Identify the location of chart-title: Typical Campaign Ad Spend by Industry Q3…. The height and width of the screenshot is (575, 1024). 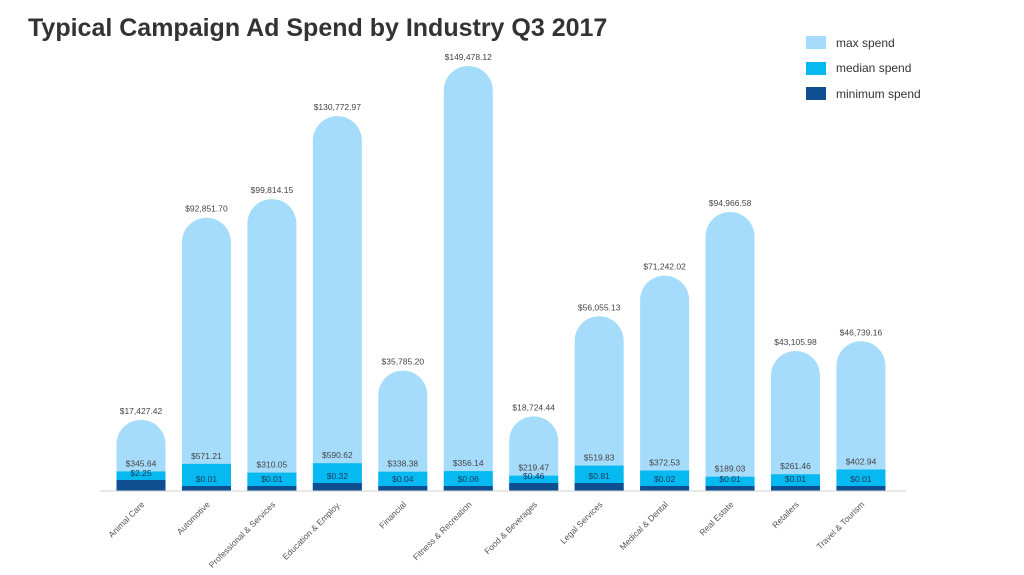
(318, 28).